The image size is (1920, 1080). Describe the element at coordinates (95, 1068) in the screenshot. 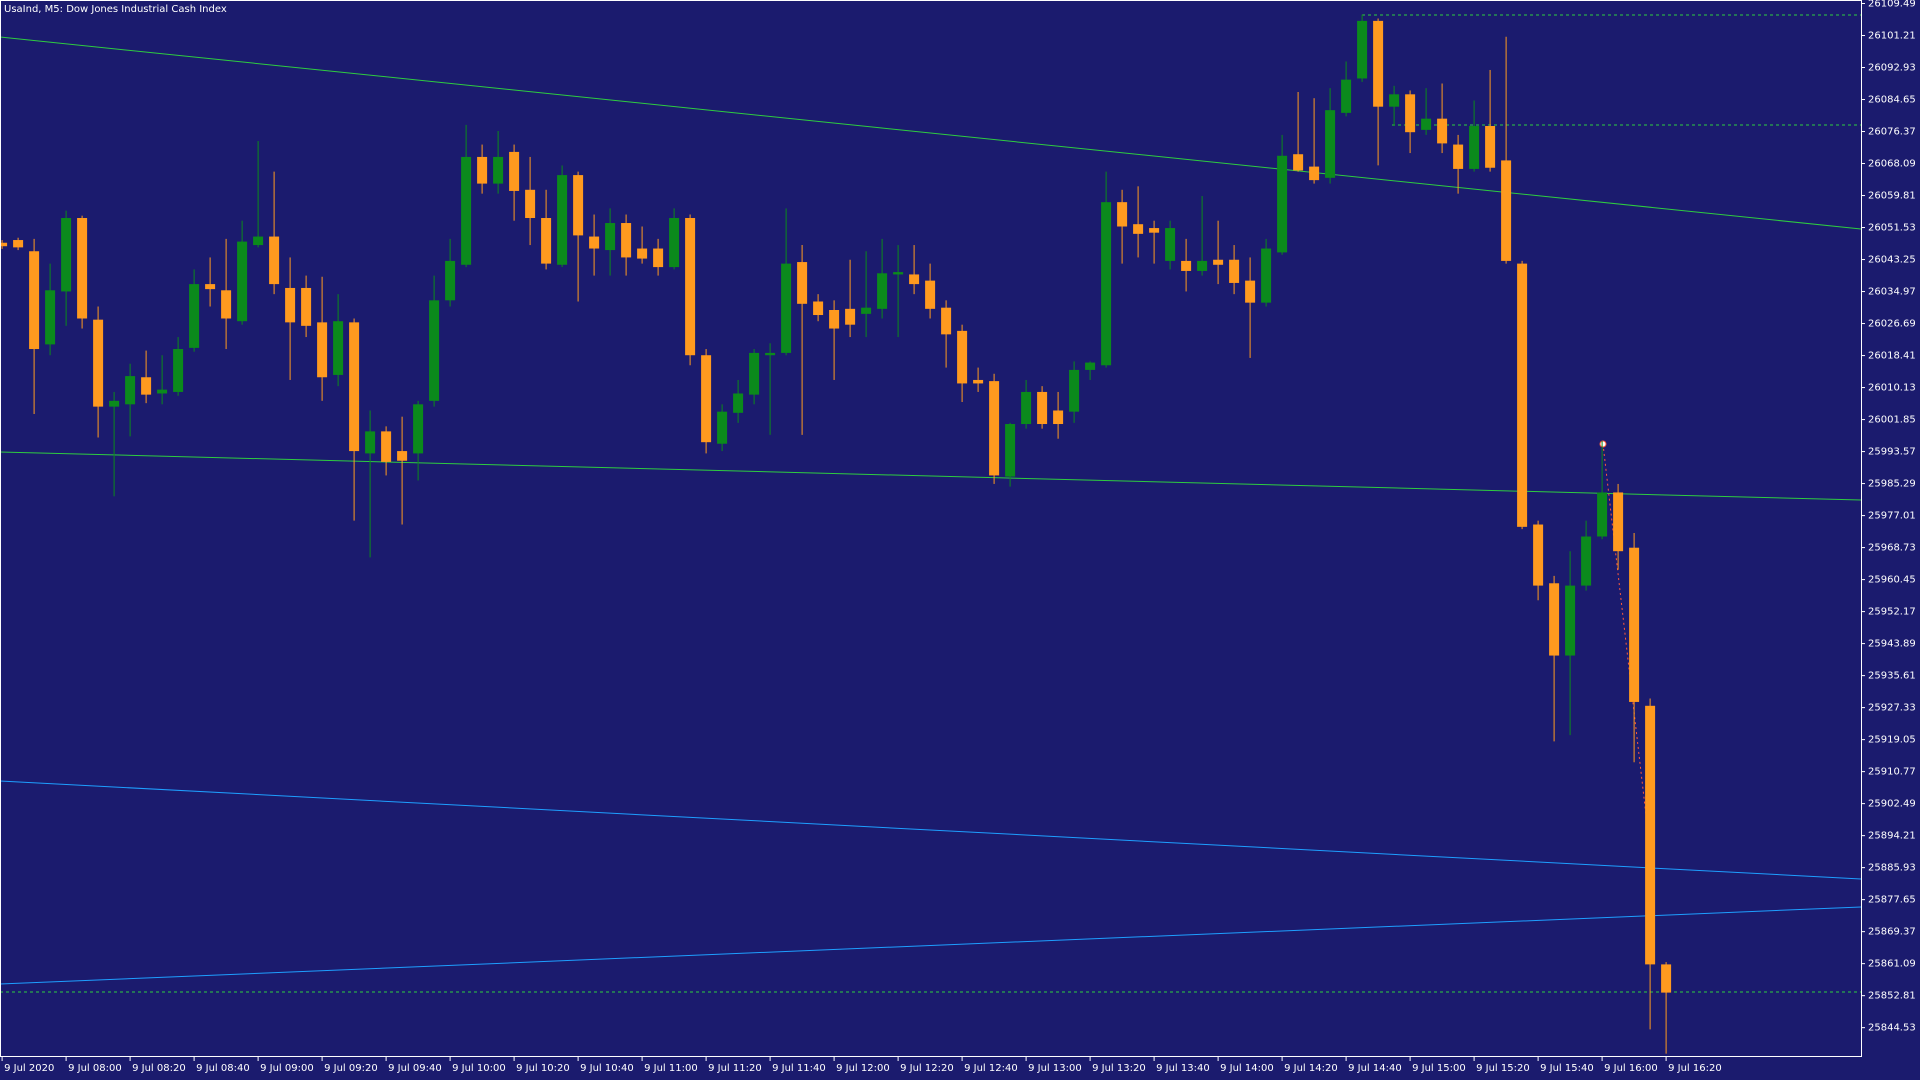

I see `x-tick-label: 9 Jul 08:00` at that location.